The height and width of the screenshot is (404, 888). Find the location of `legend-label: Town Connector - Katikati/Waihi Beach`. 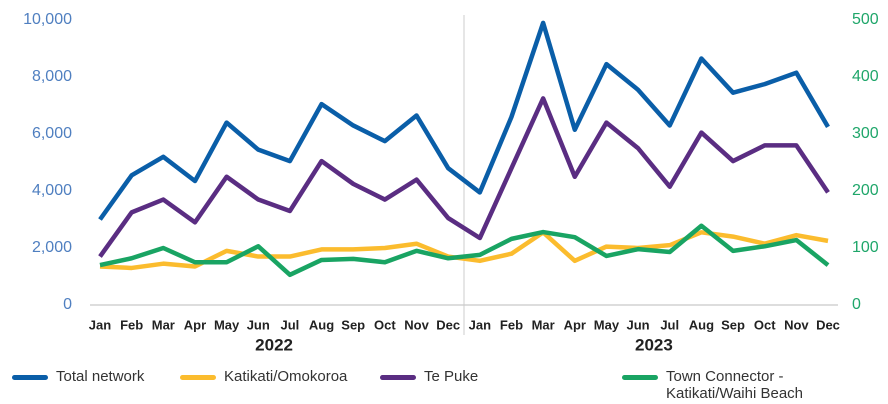

legend-label: Town Connector - Katikati/Waihi Beach is located at coordinates (735, 385).